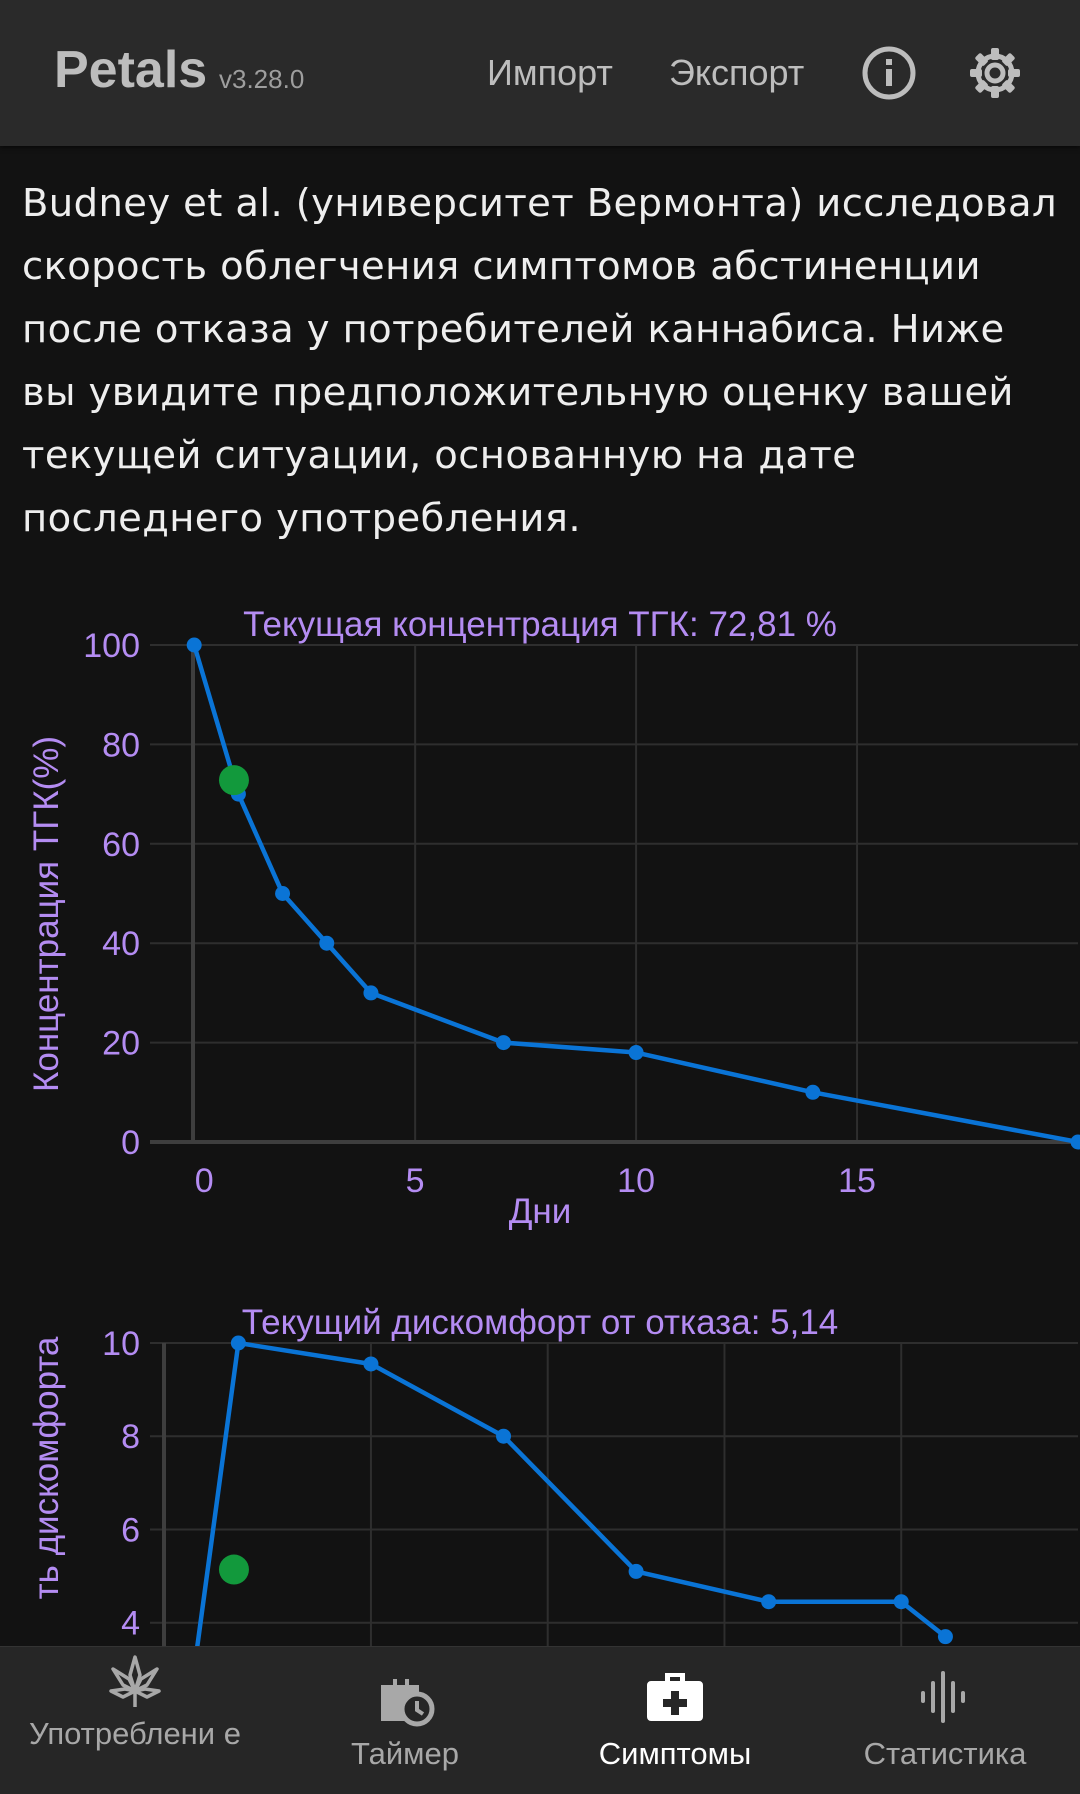 Image resolution: width=1080 pixels, height=1794 pixels. What do you see at coordinates (130, 1143) in the screenshot?
I see `y-tick-label: 0` at bounding box center [130, 1143].